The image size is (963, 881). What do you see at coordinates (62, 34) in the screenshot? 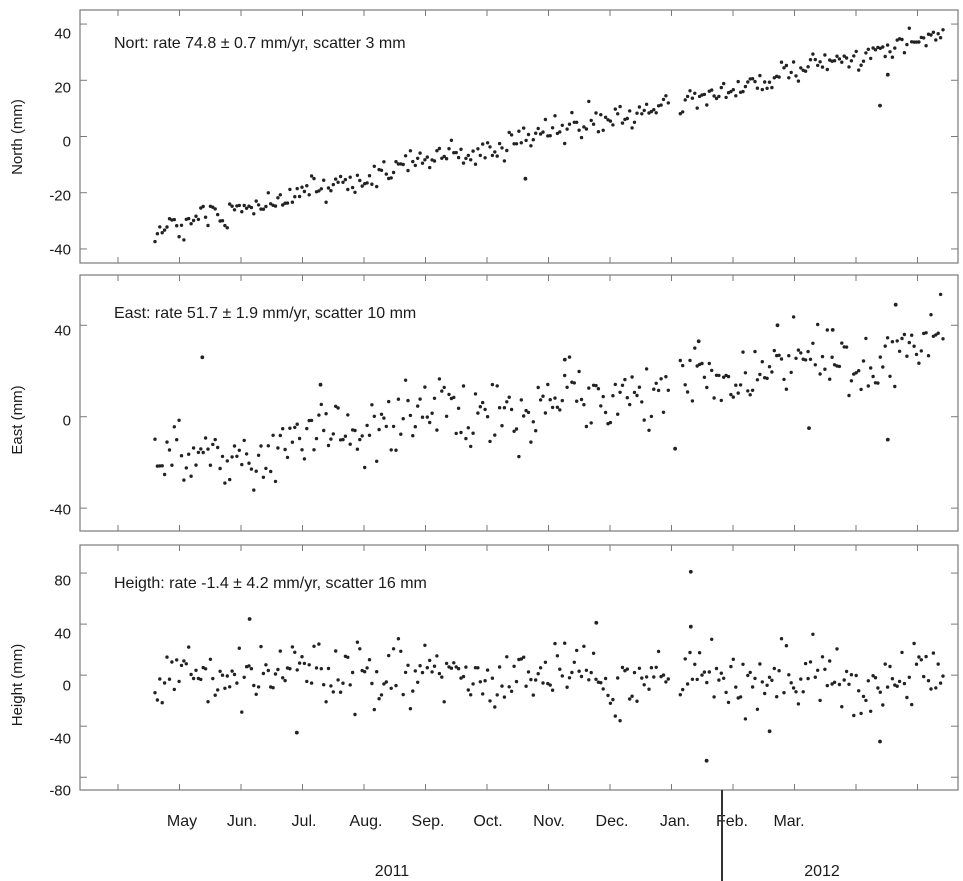
I see `north-ytick-40: 40` at bounding box center [62, 34].